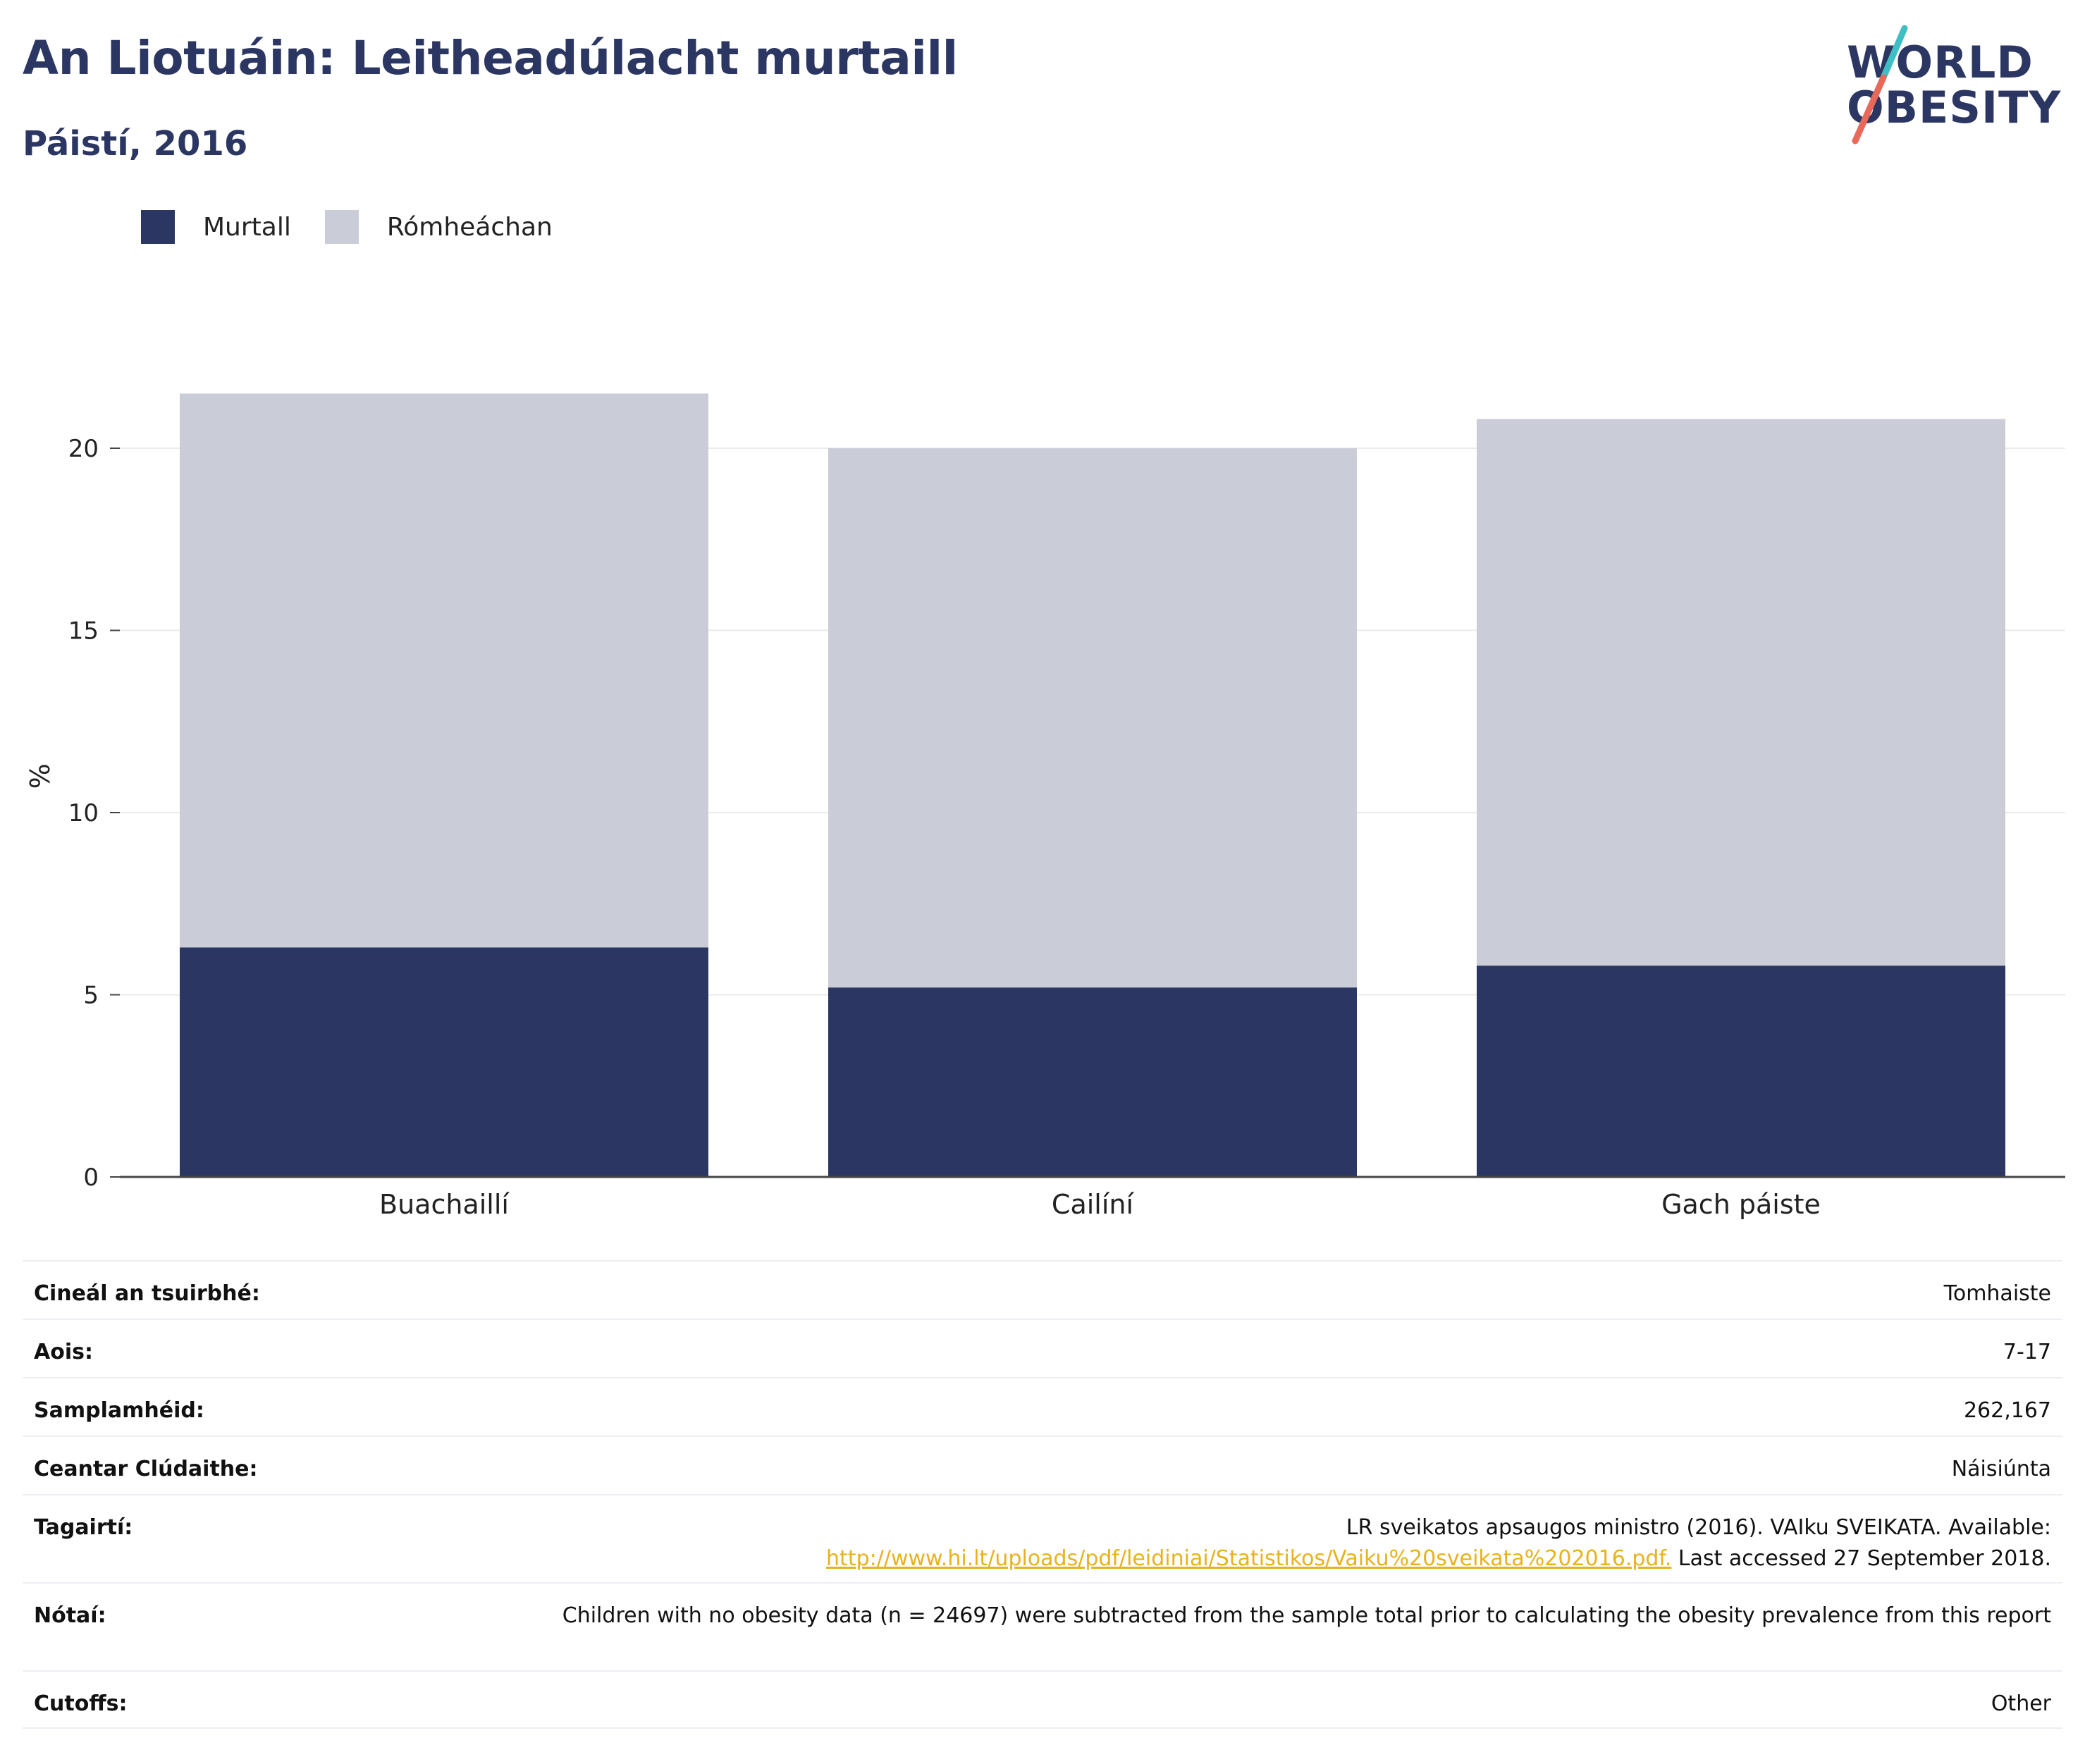  What do you see at coordinates (81, 1704) in the screenshot?
I see `meta-key: Cutoffs:` at bounding box center [81, 1704].